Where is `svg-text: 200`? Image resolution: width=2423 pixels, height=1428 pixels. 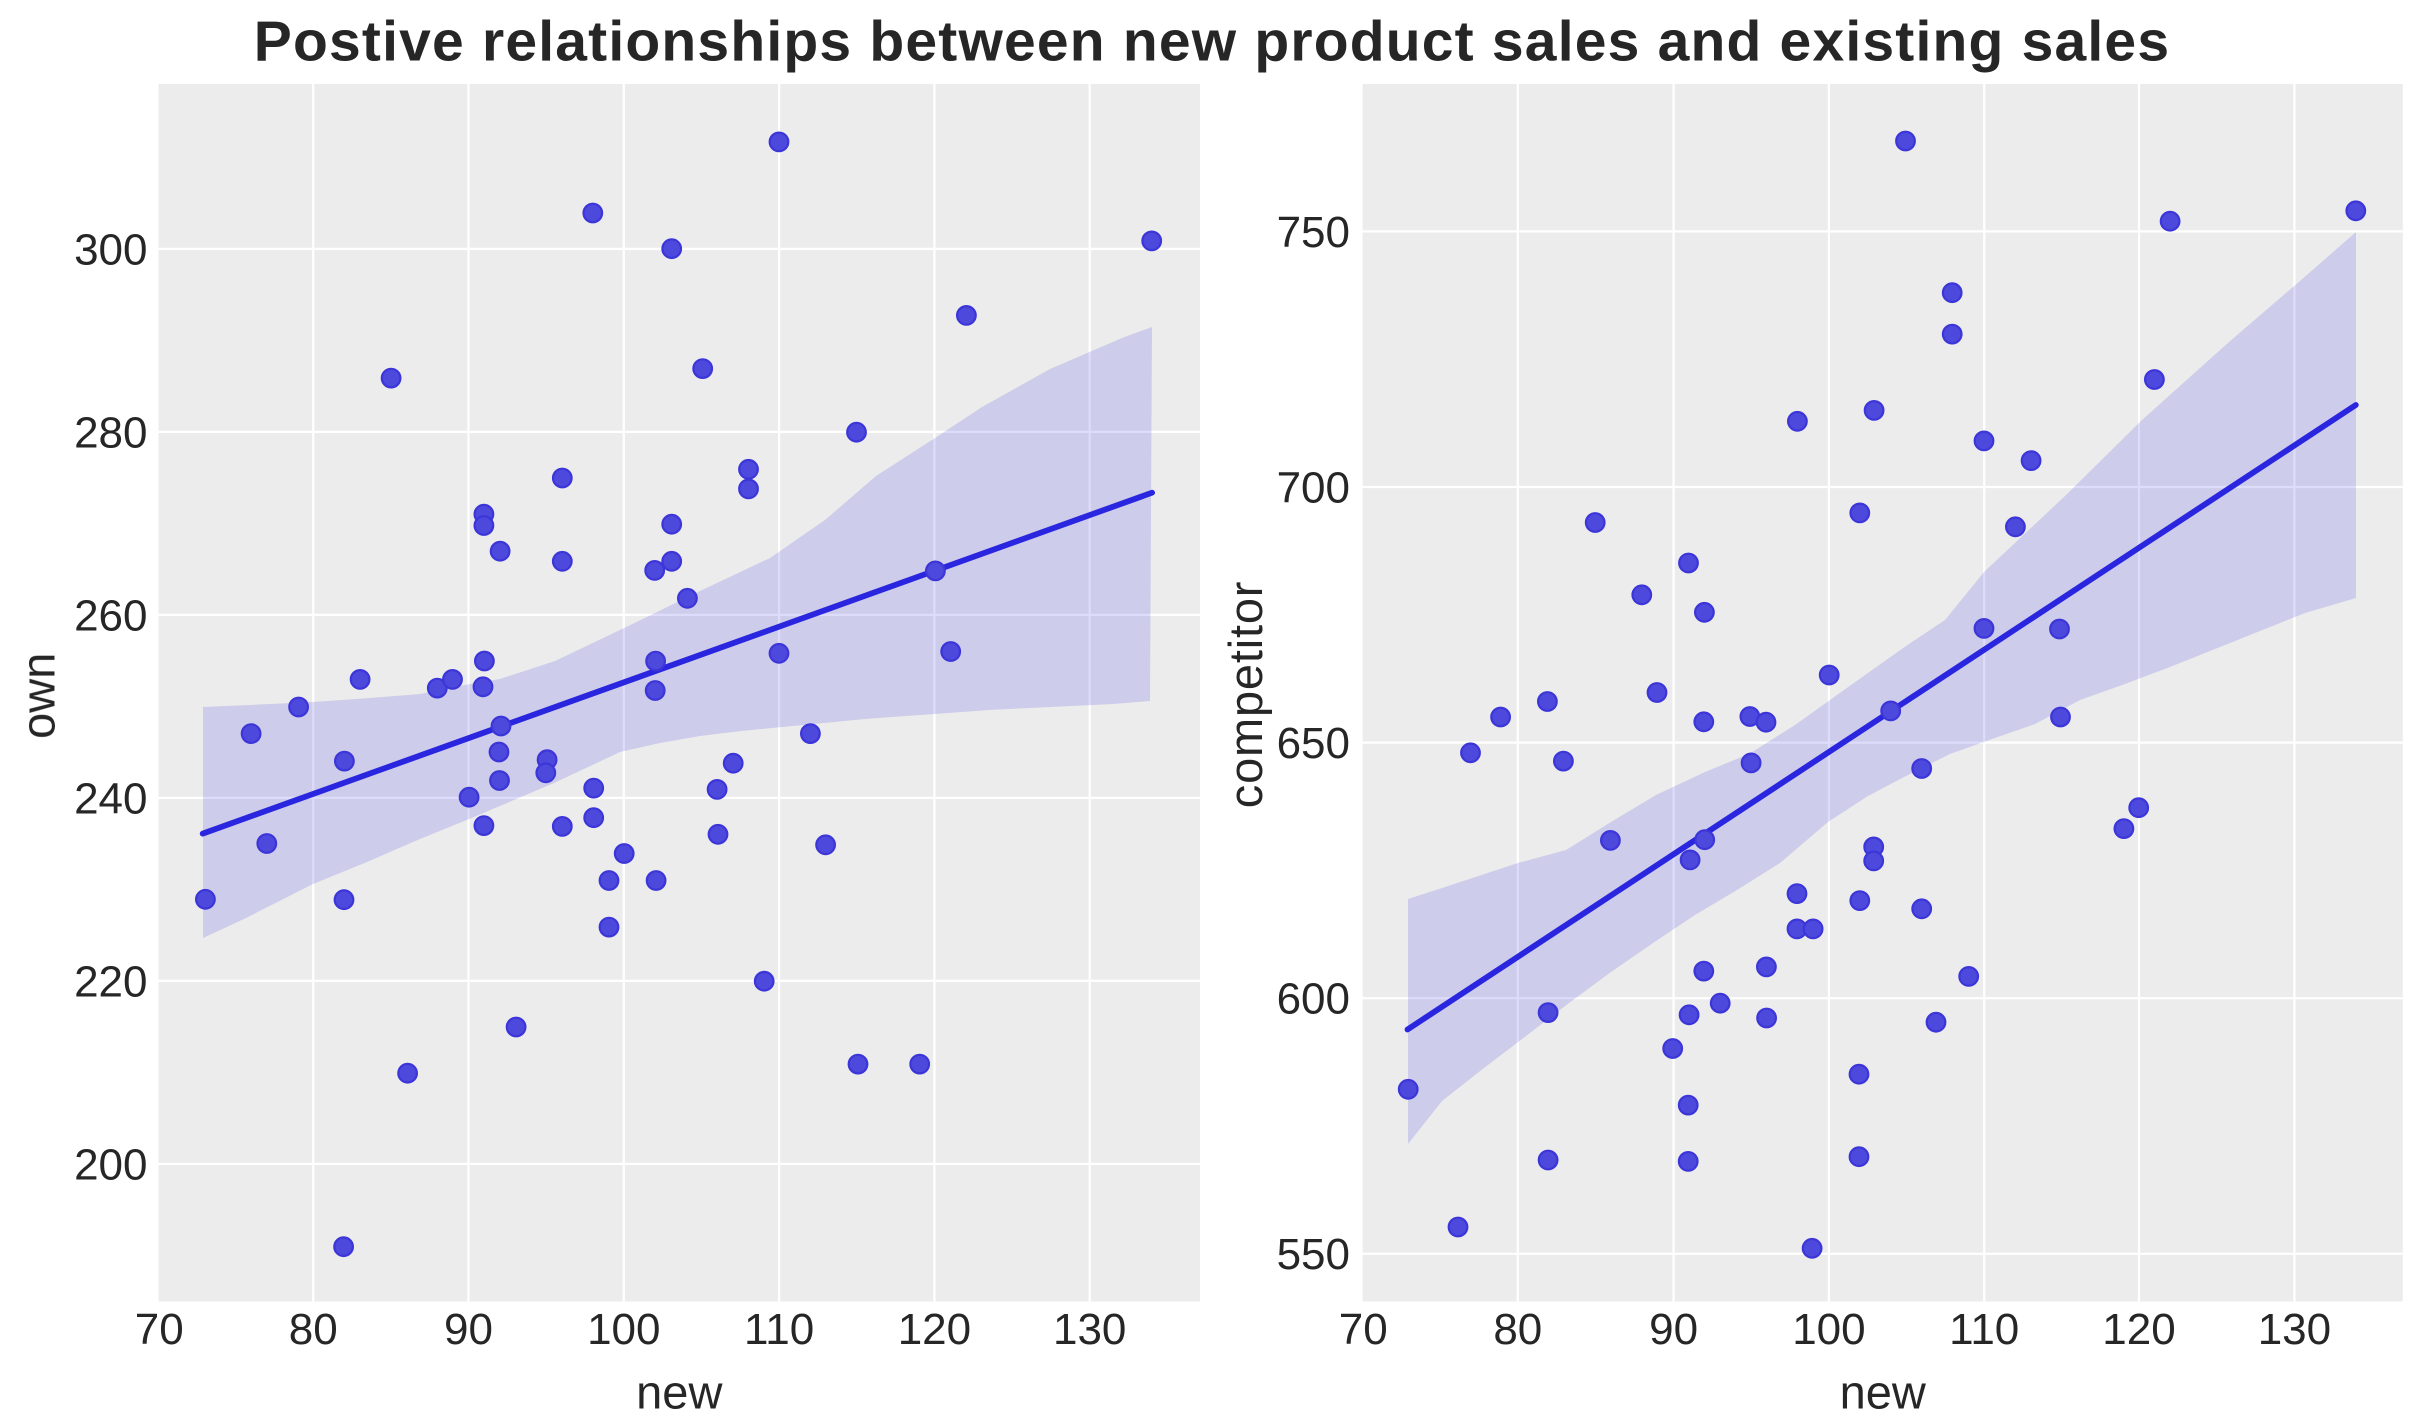 svg-text: 200 is located at coordinates (110, 1164).